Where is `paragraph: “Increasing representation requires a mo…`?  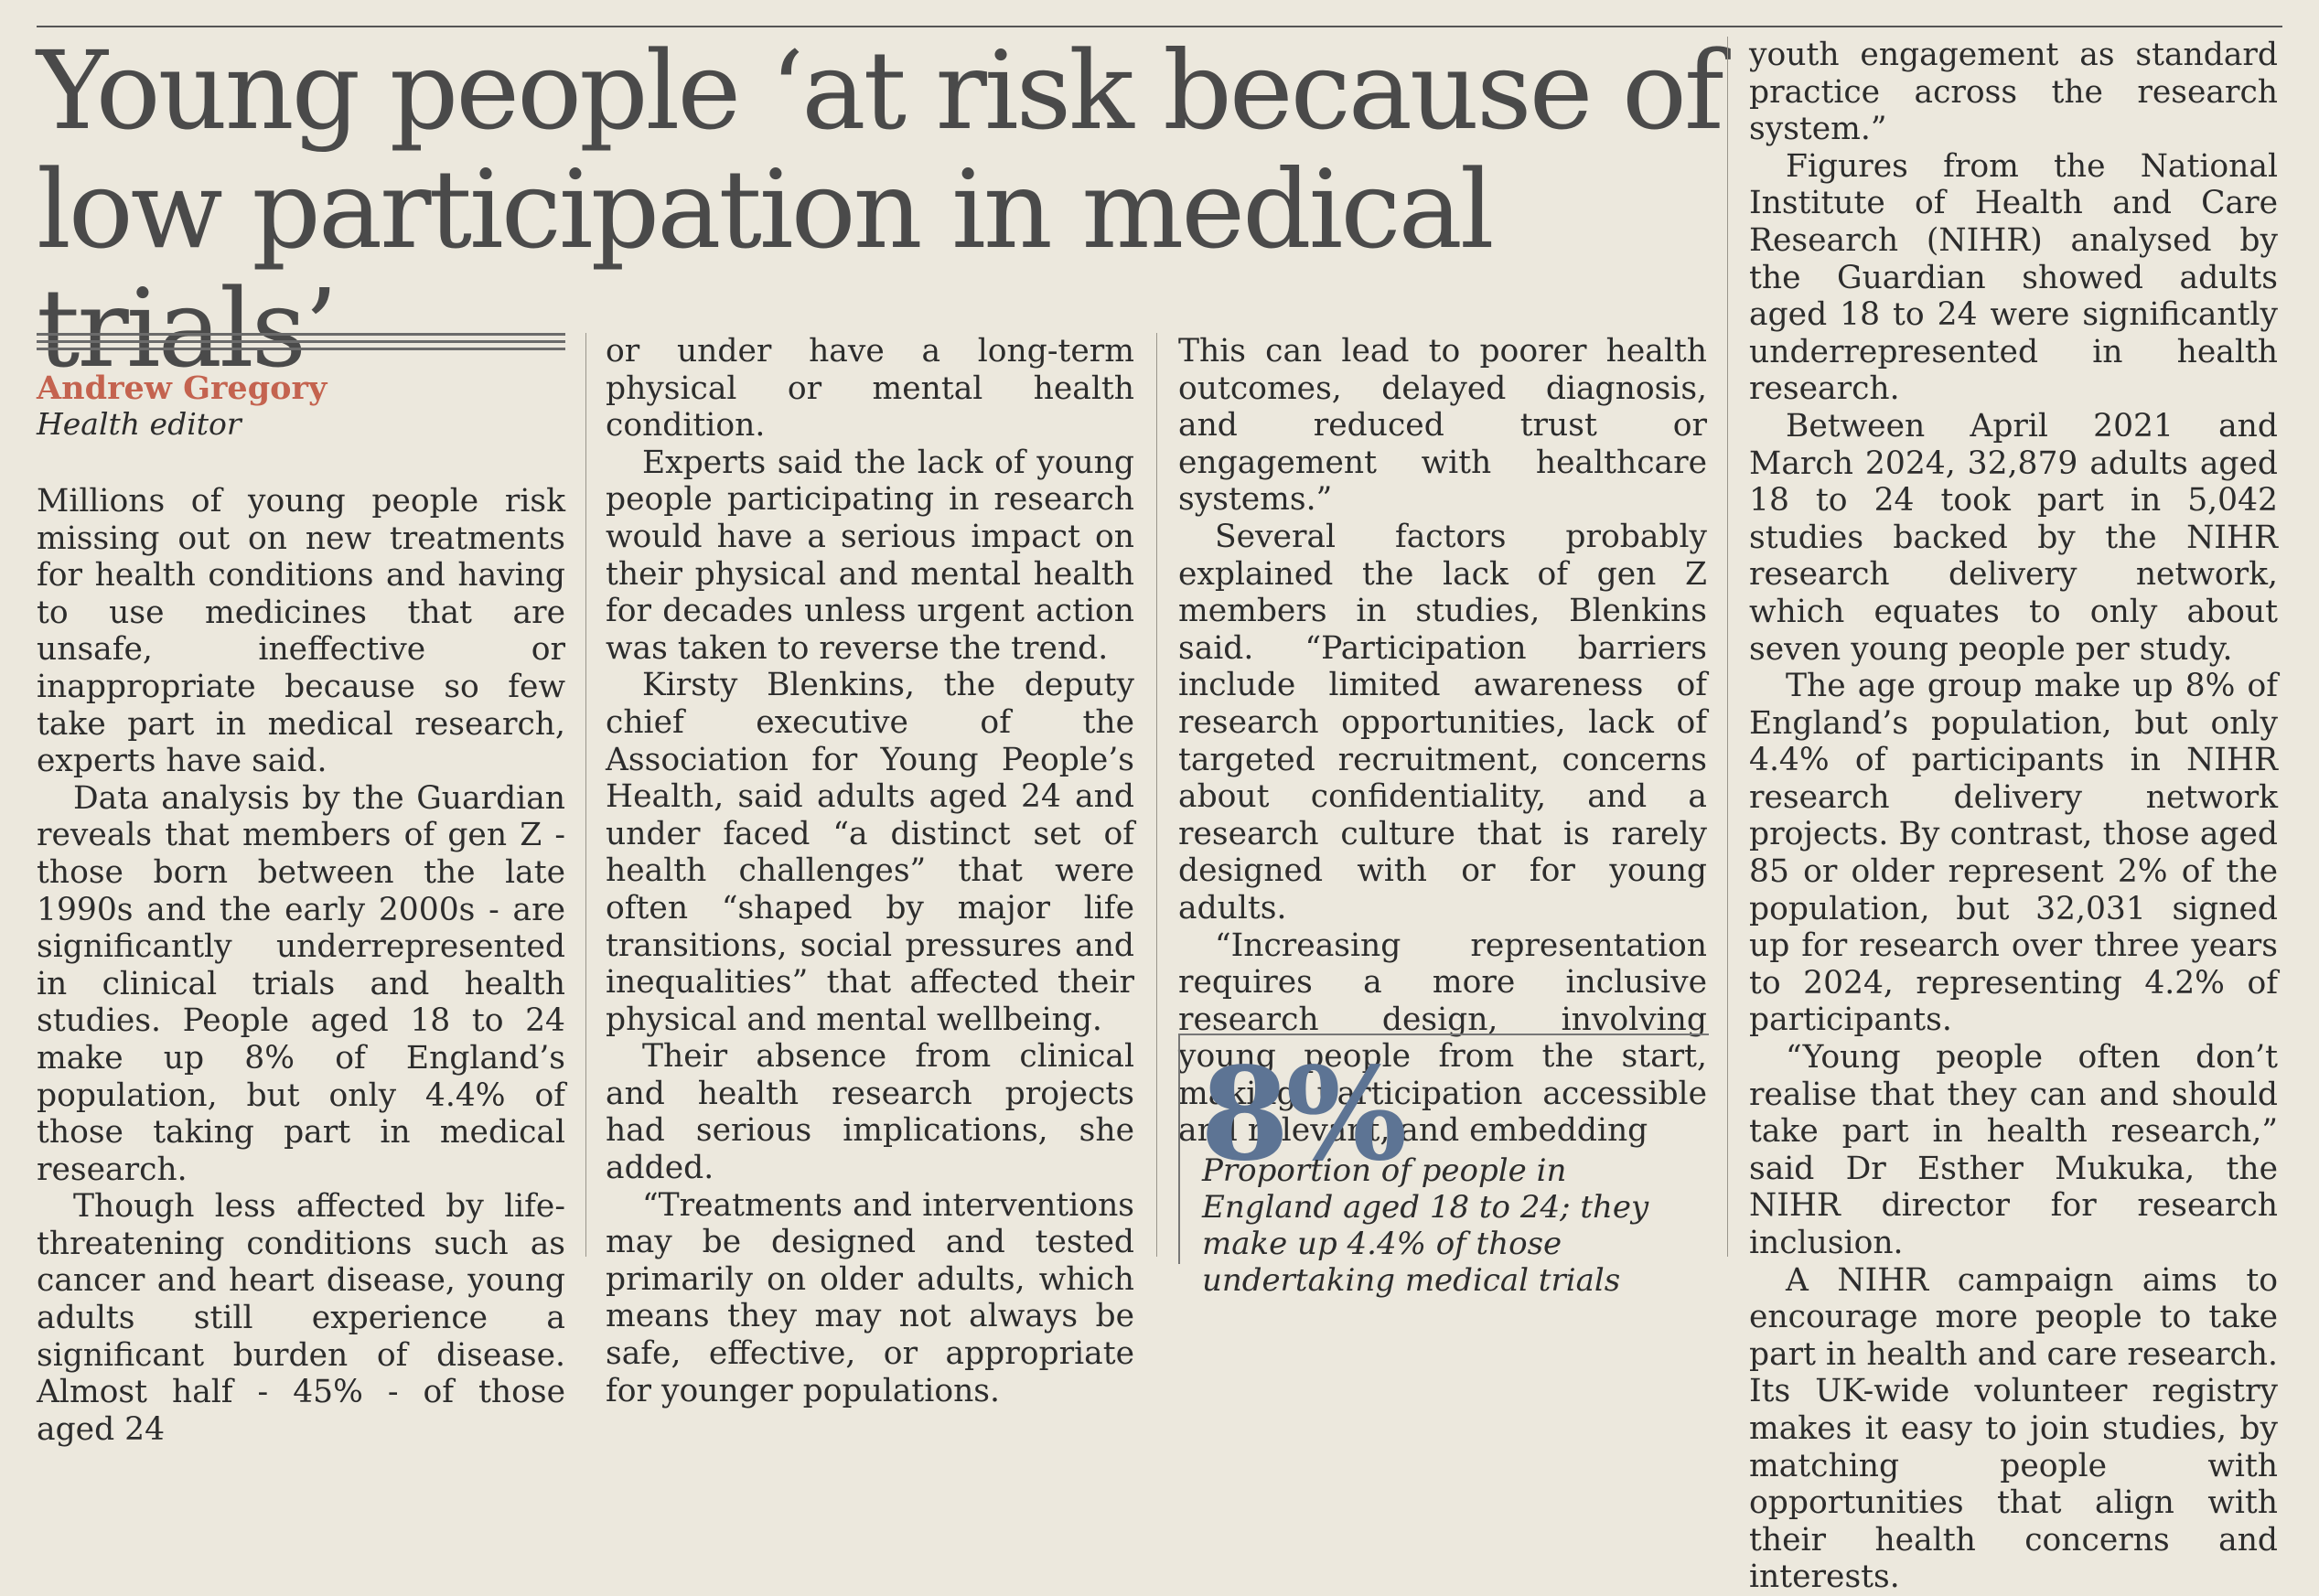
paragraph: “Increasing representation requires a mo… is located at coordinates (1442, 1038).